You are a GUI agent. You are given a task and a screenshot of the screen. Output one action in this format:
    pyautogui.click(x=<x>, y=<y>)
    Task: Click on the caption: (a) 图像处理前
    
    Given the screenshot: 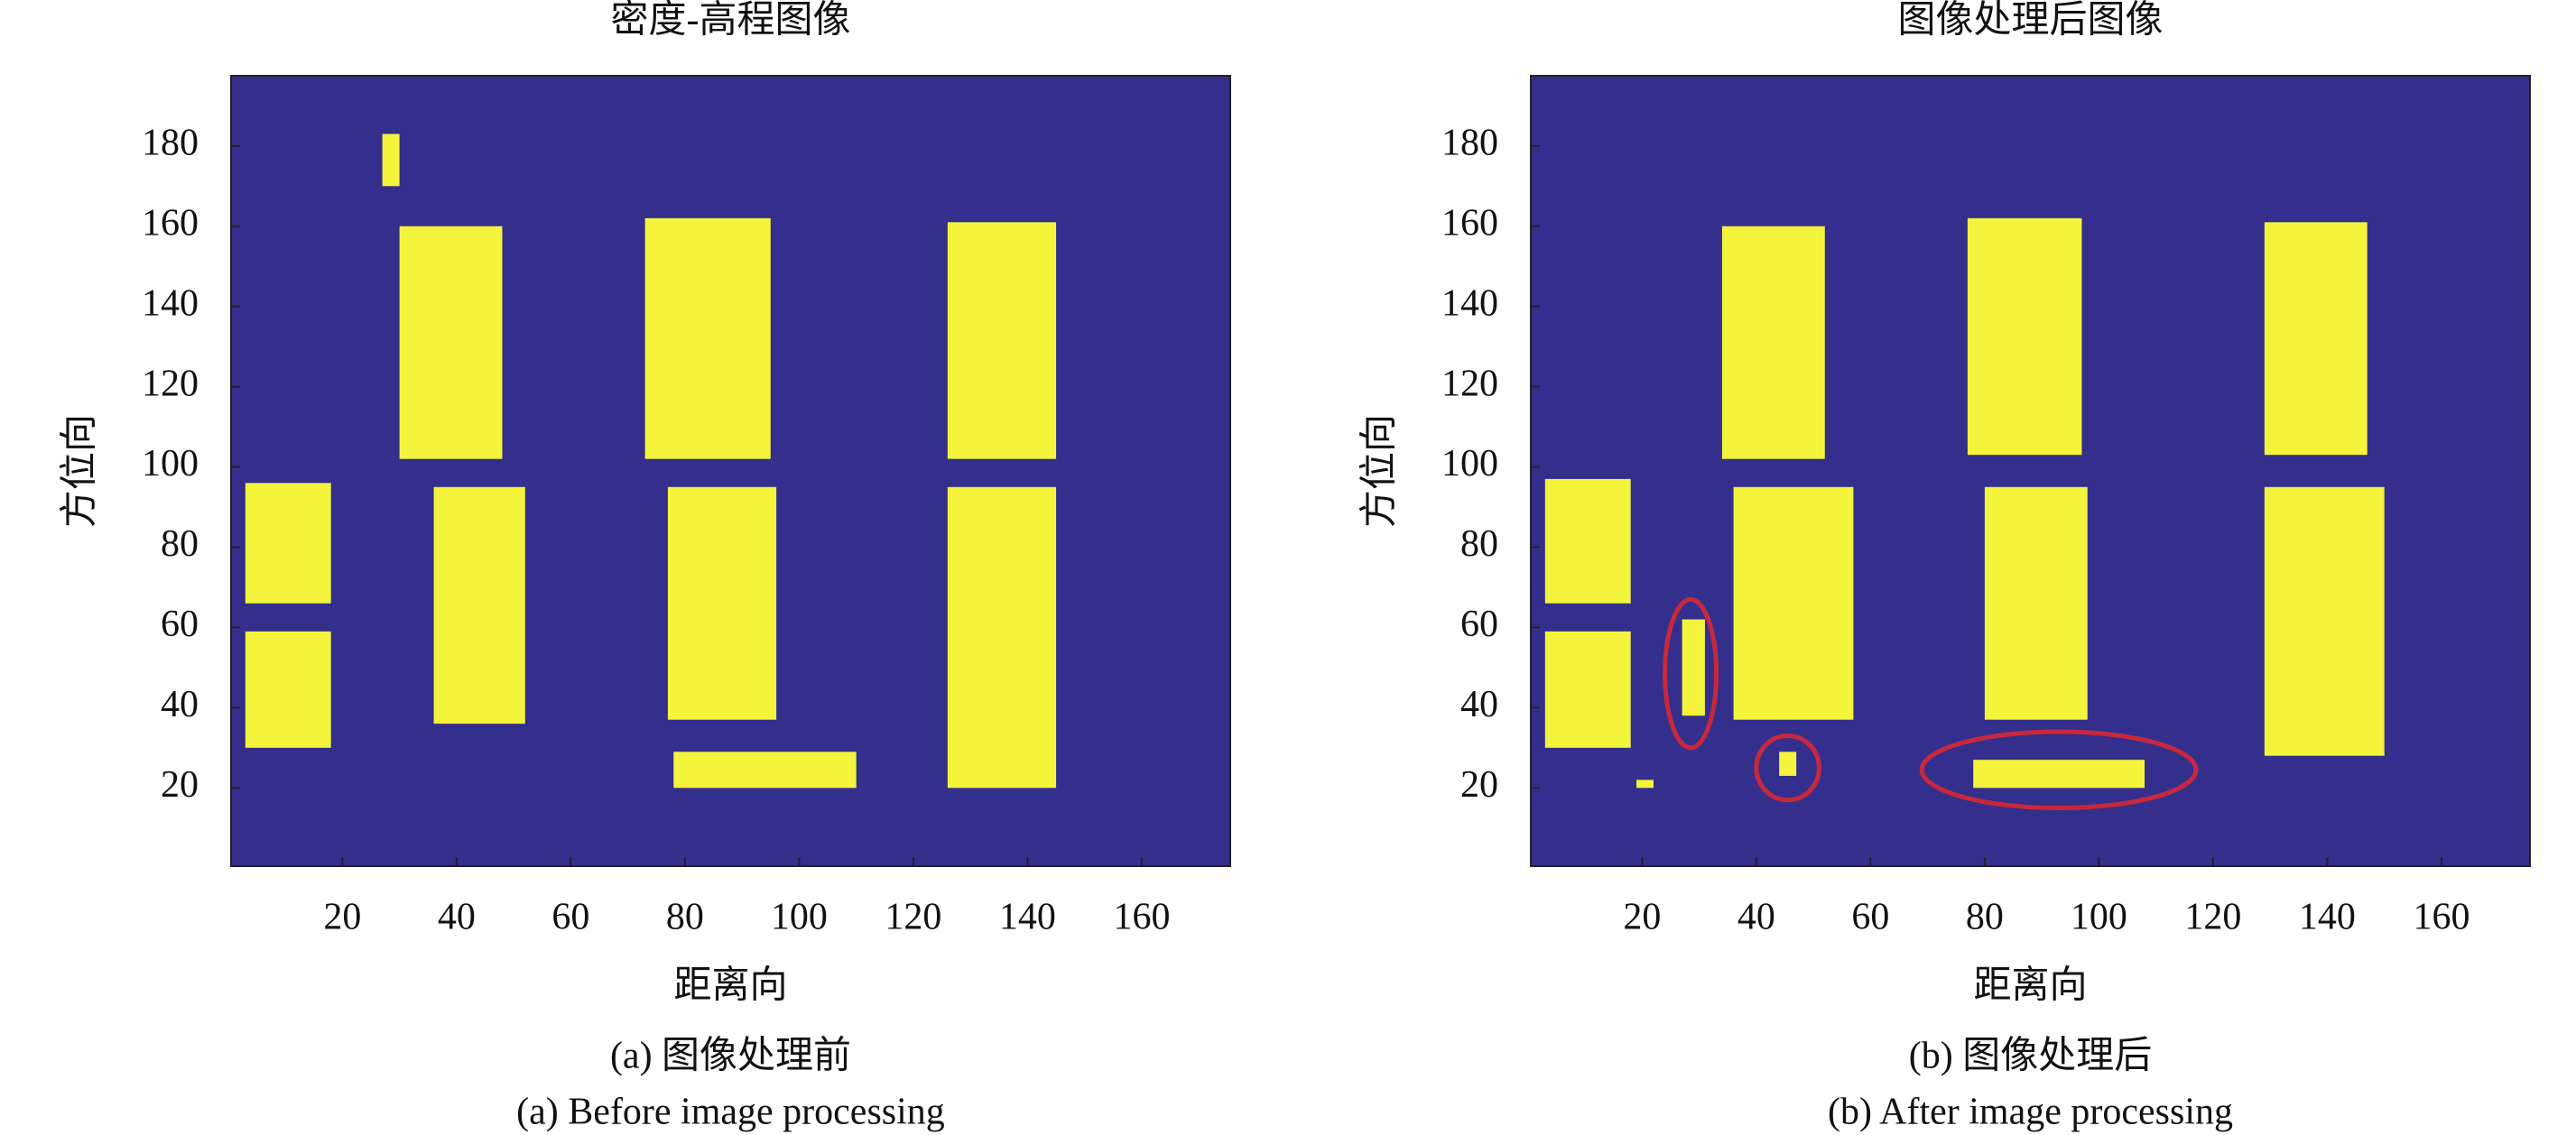 What is the action you would take?
    pyautogui.click(x=730, y=1056)
    